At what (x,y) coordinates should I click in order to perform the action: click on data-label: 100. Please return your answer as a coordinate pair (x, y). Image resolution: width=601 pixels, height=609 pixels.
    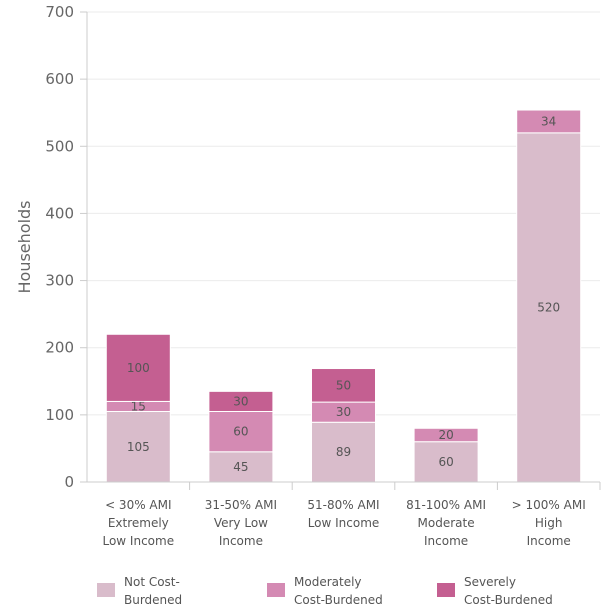
    Looking at the image, I should click on (138, 368).